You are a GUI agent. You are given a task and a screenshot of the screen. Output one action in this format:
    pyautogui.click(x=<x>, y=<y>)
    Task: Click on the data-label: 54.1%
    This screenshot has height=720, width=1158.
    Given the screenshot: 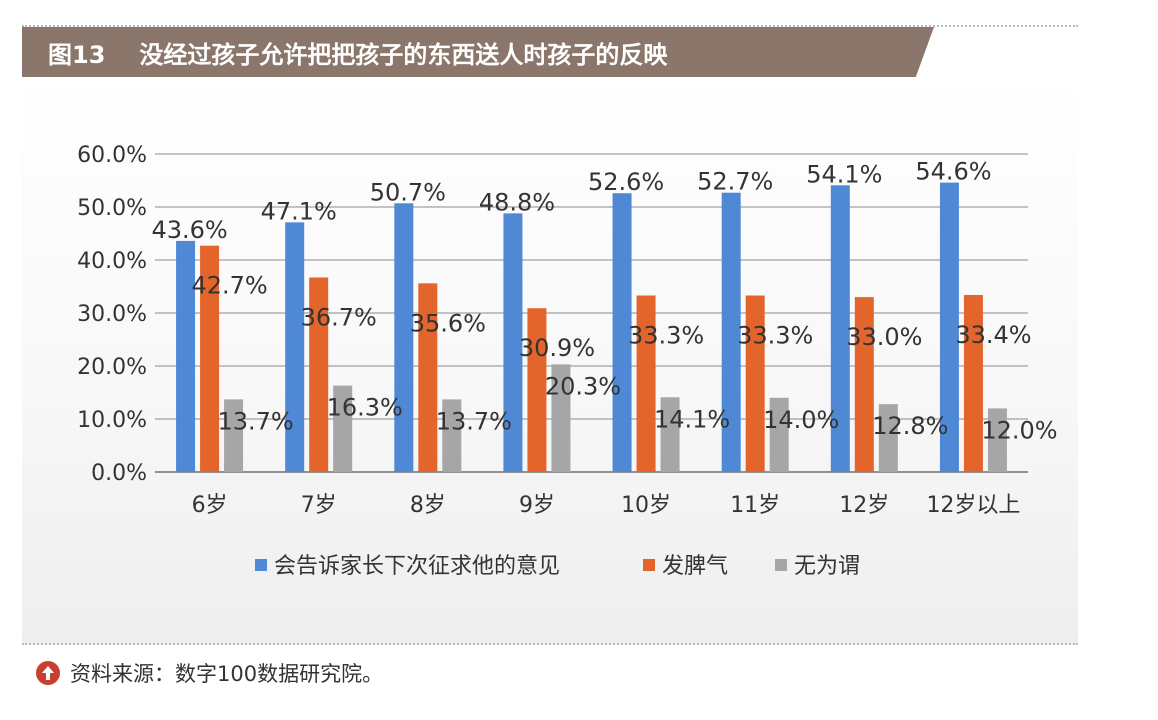 What is the action you would take?
    pyautogui.click(x=844, y=174)
    